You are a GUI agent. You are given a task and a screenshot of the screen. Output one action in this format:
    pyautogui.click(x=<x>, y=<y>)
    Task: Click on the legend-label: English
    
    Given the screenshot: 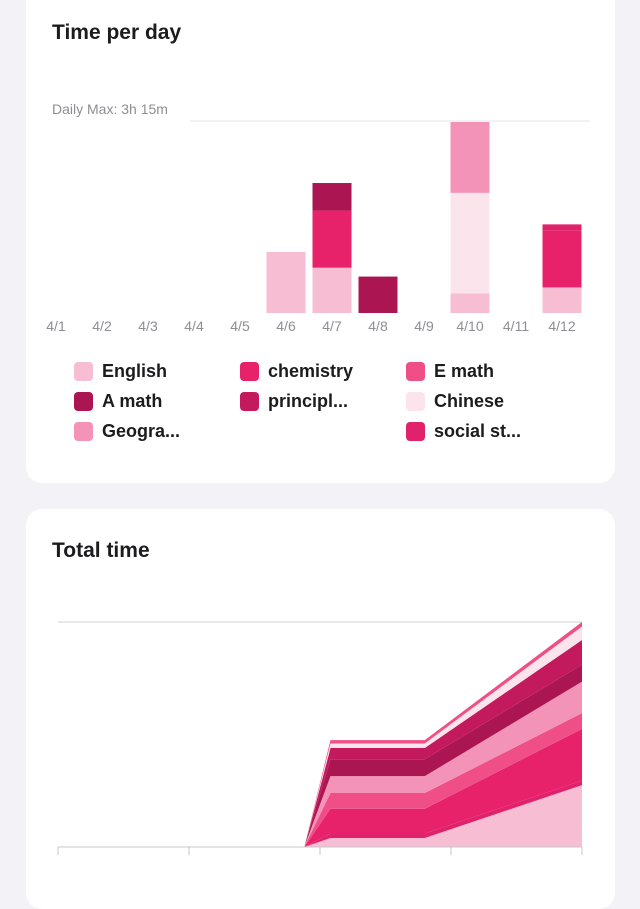 What is the action you would take?
    pyautogui.click(x=135, y=370)
    